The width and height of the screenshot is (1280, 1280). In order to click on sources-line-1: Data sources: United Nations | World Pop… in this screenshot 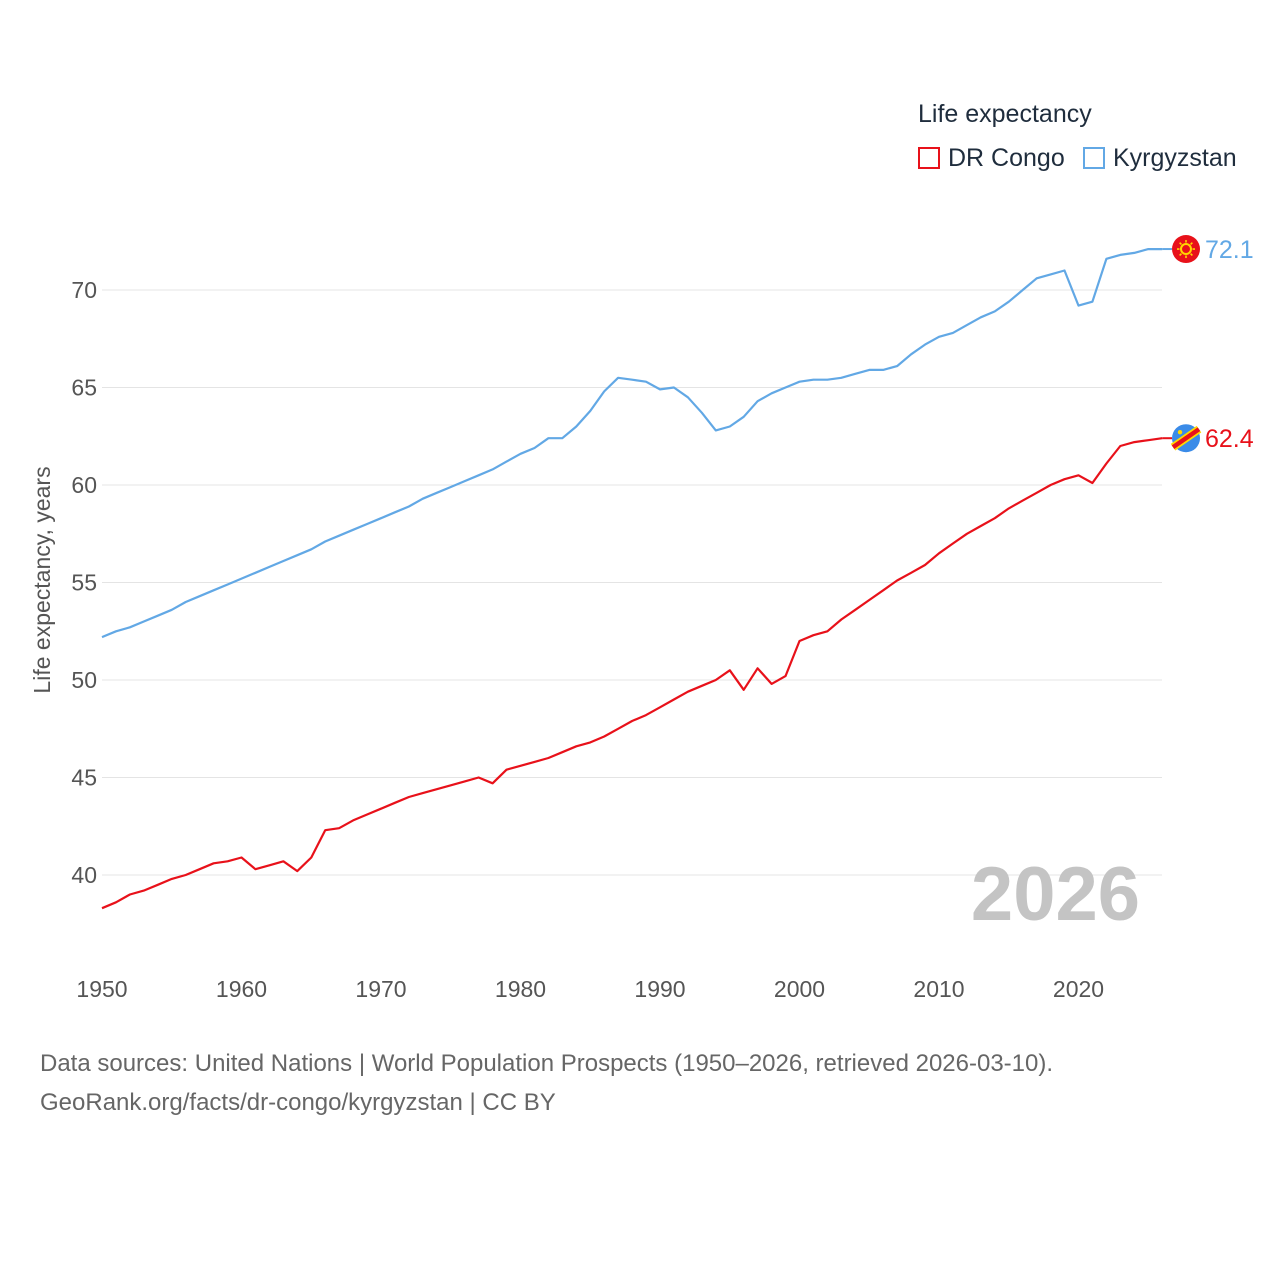, I will do `click(547, 1063)`.